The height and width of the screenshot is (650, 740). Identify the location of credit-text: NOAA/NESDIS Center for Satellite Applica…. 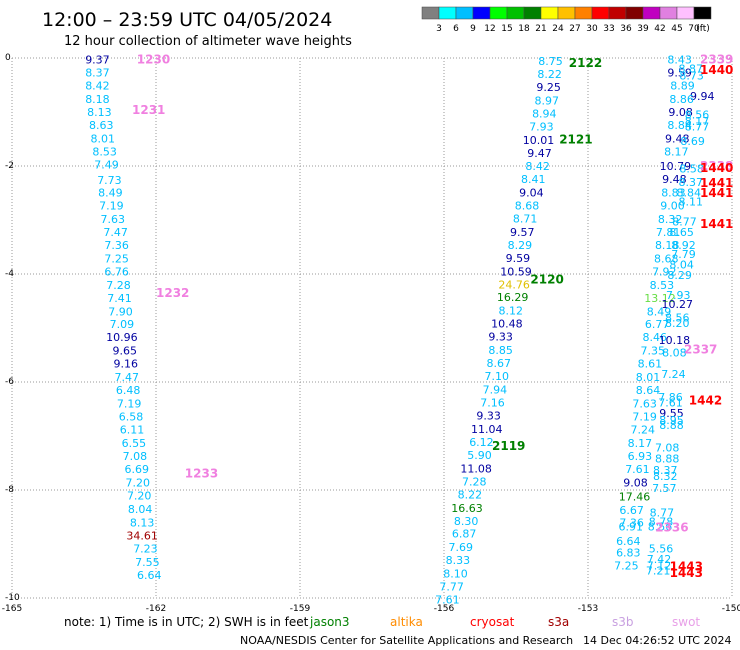
(406, 640).